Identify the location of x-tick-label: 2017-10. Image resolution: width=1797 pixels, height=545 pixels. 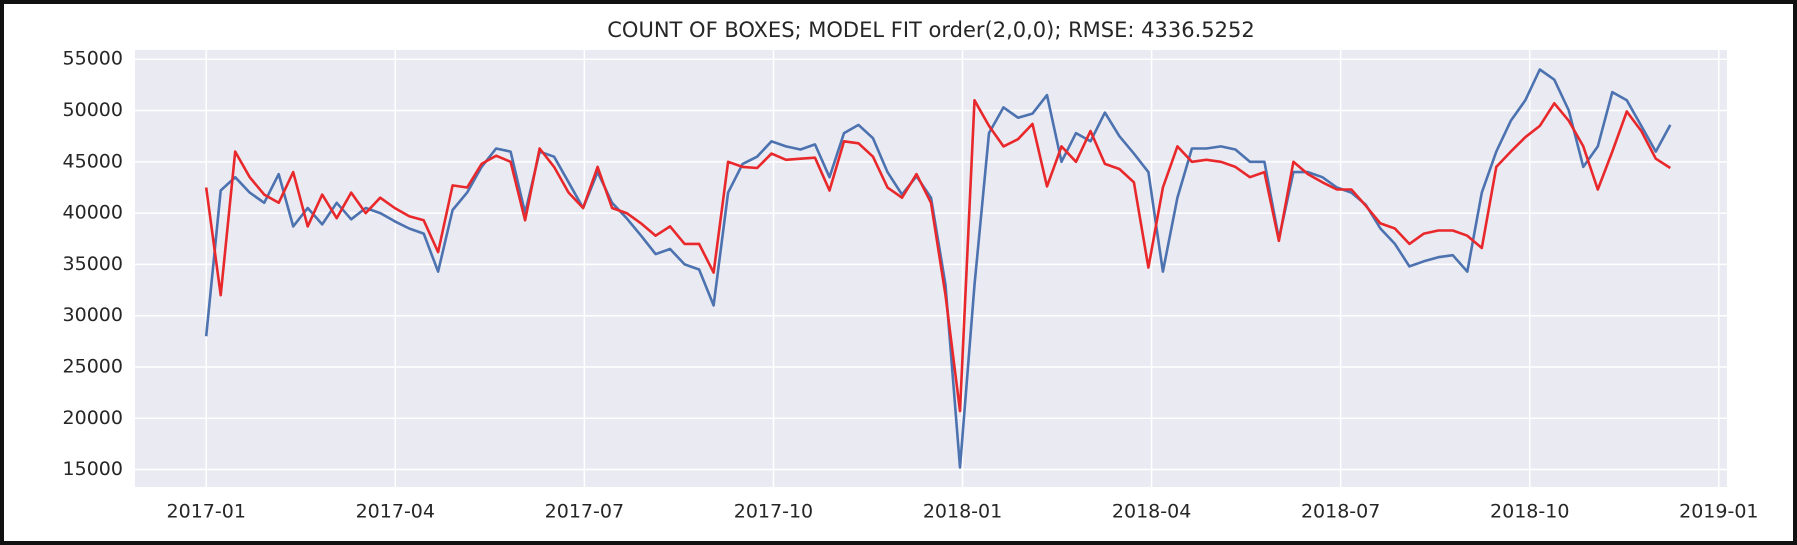
(773, 512).